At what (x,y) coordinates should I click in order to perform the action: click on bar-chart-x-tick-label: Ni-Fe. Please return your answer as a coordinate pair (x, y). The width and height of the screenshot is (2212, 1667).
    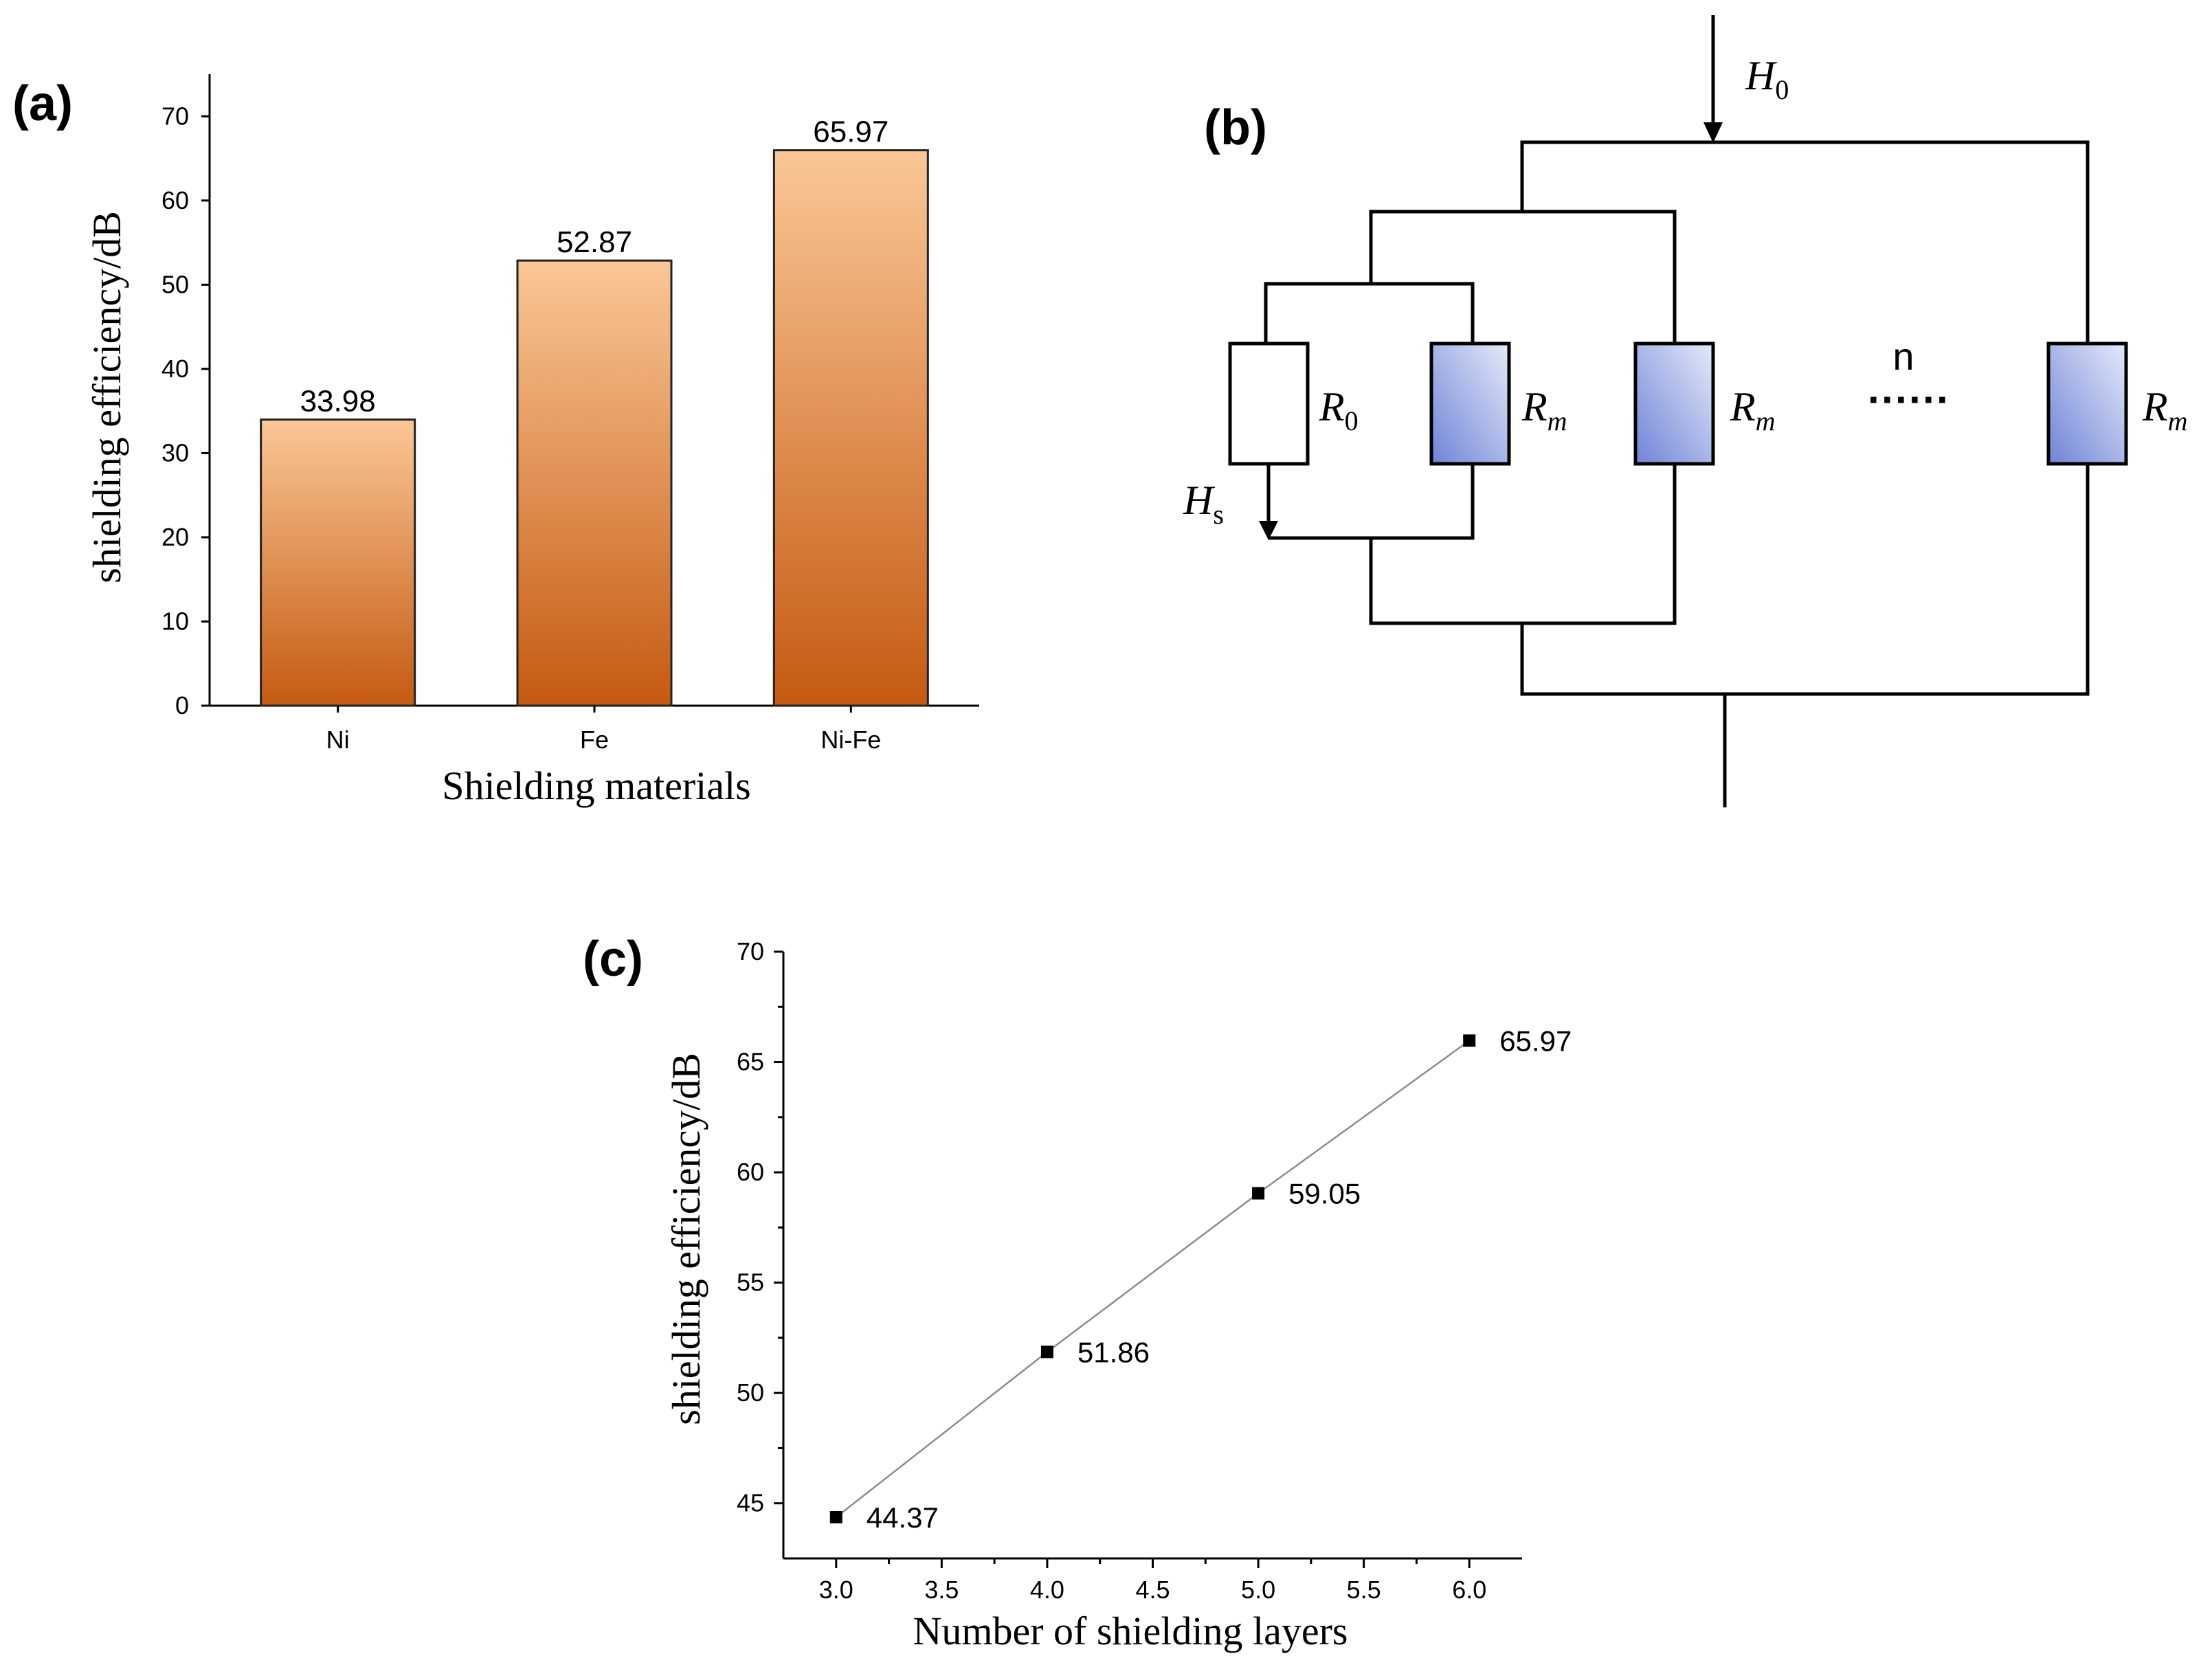
    Looking at the image, I should click on (850, 740).